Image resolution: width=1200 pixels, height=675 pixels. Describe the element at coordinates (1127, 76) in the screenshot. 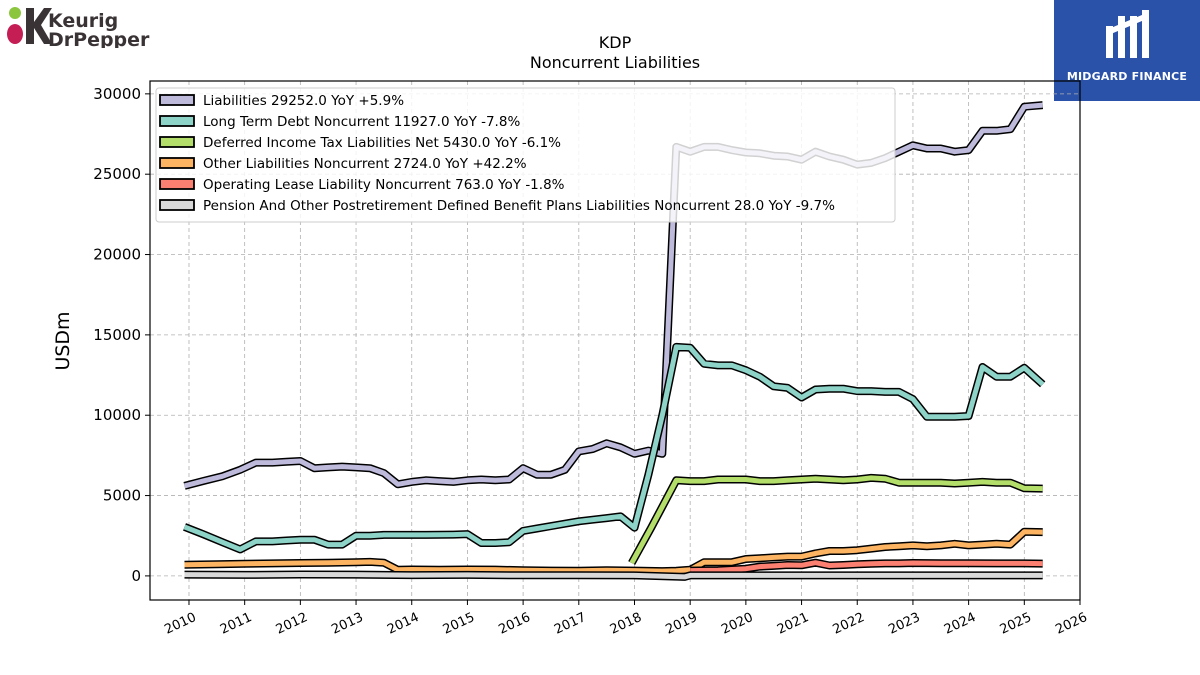

I see `badge-text: MIDGARD FINANCE` at that location.